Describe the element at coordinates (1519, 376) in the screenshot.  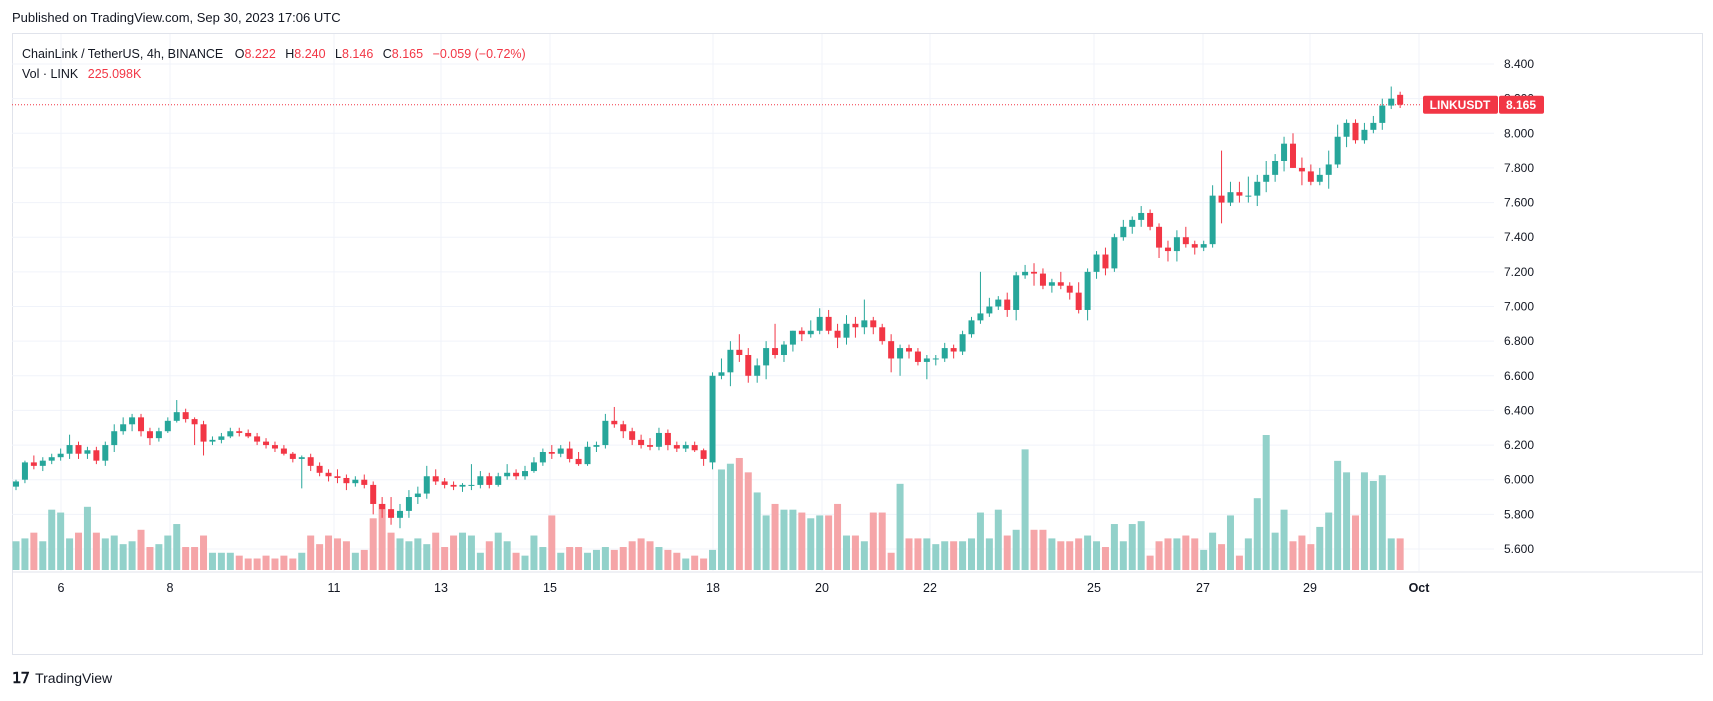
I see `y-tick-label: 6.600` at that location.